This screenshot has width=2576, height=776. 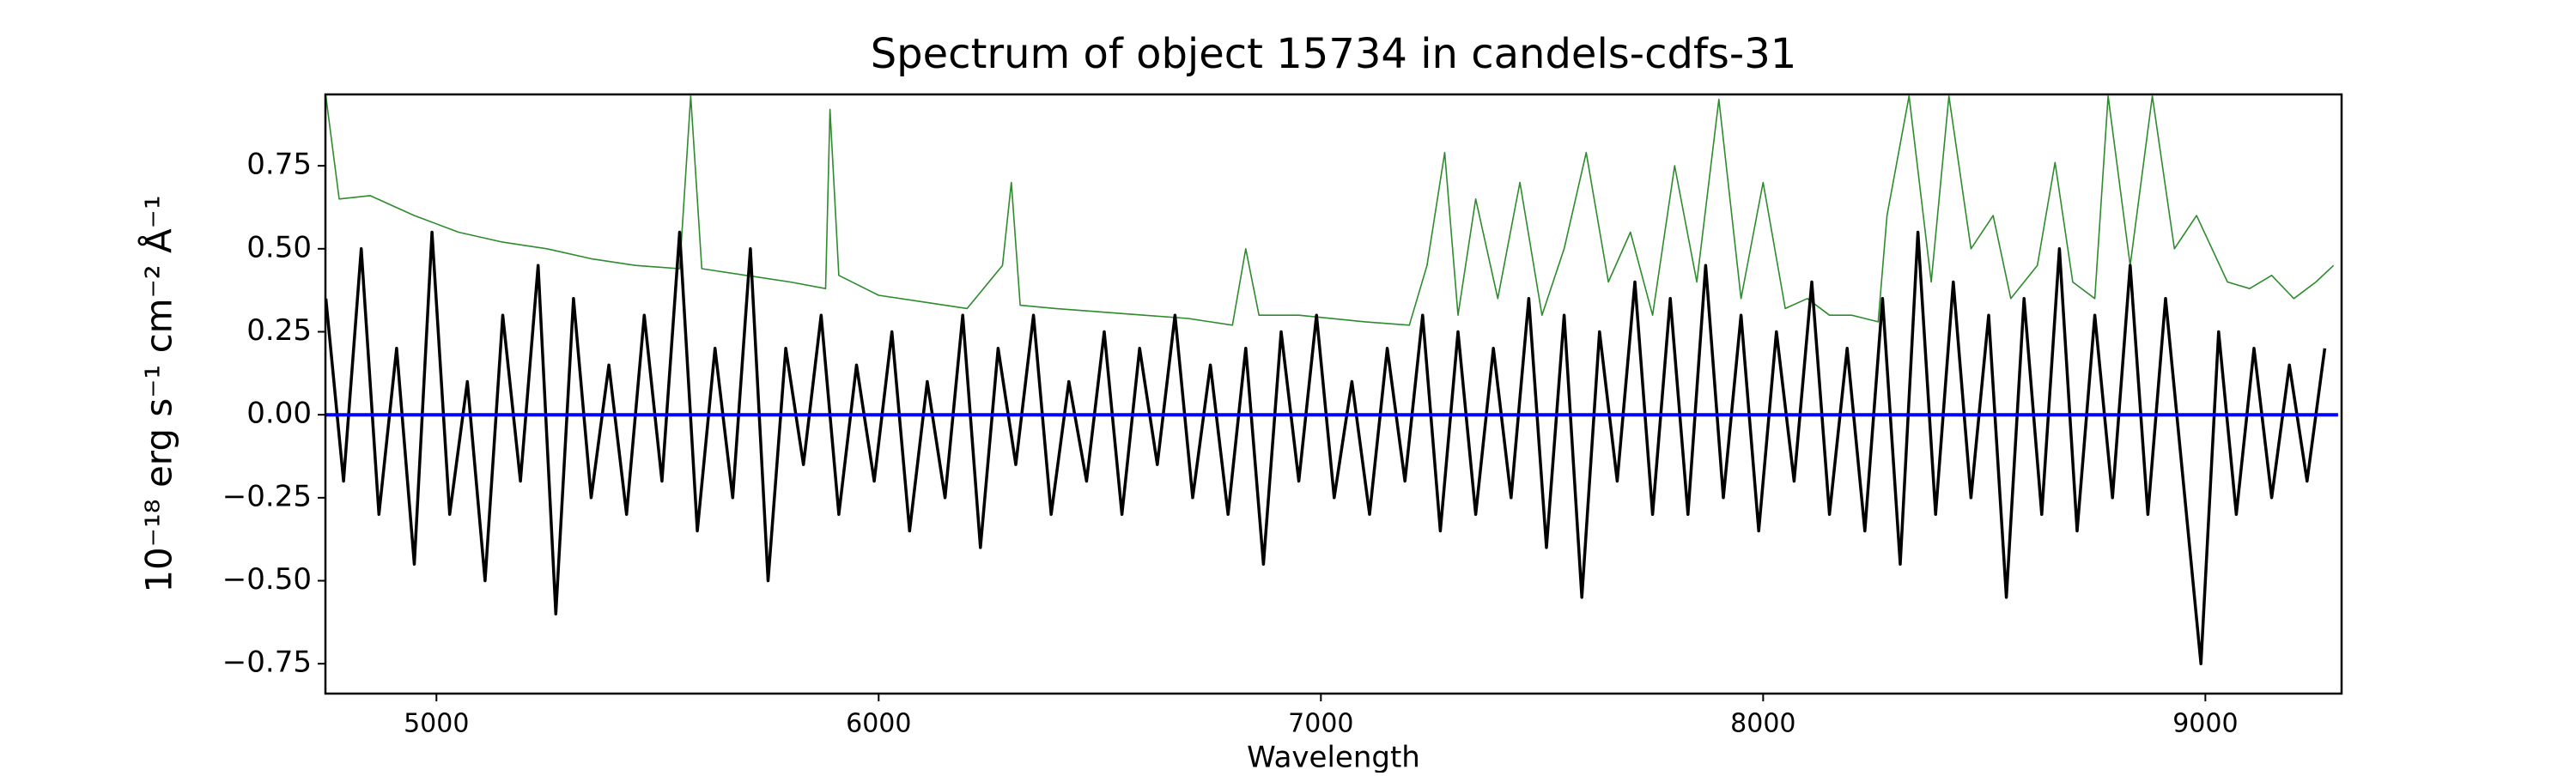 I want to click on x-tick-label: 9000, so click(x=2205, y=724).